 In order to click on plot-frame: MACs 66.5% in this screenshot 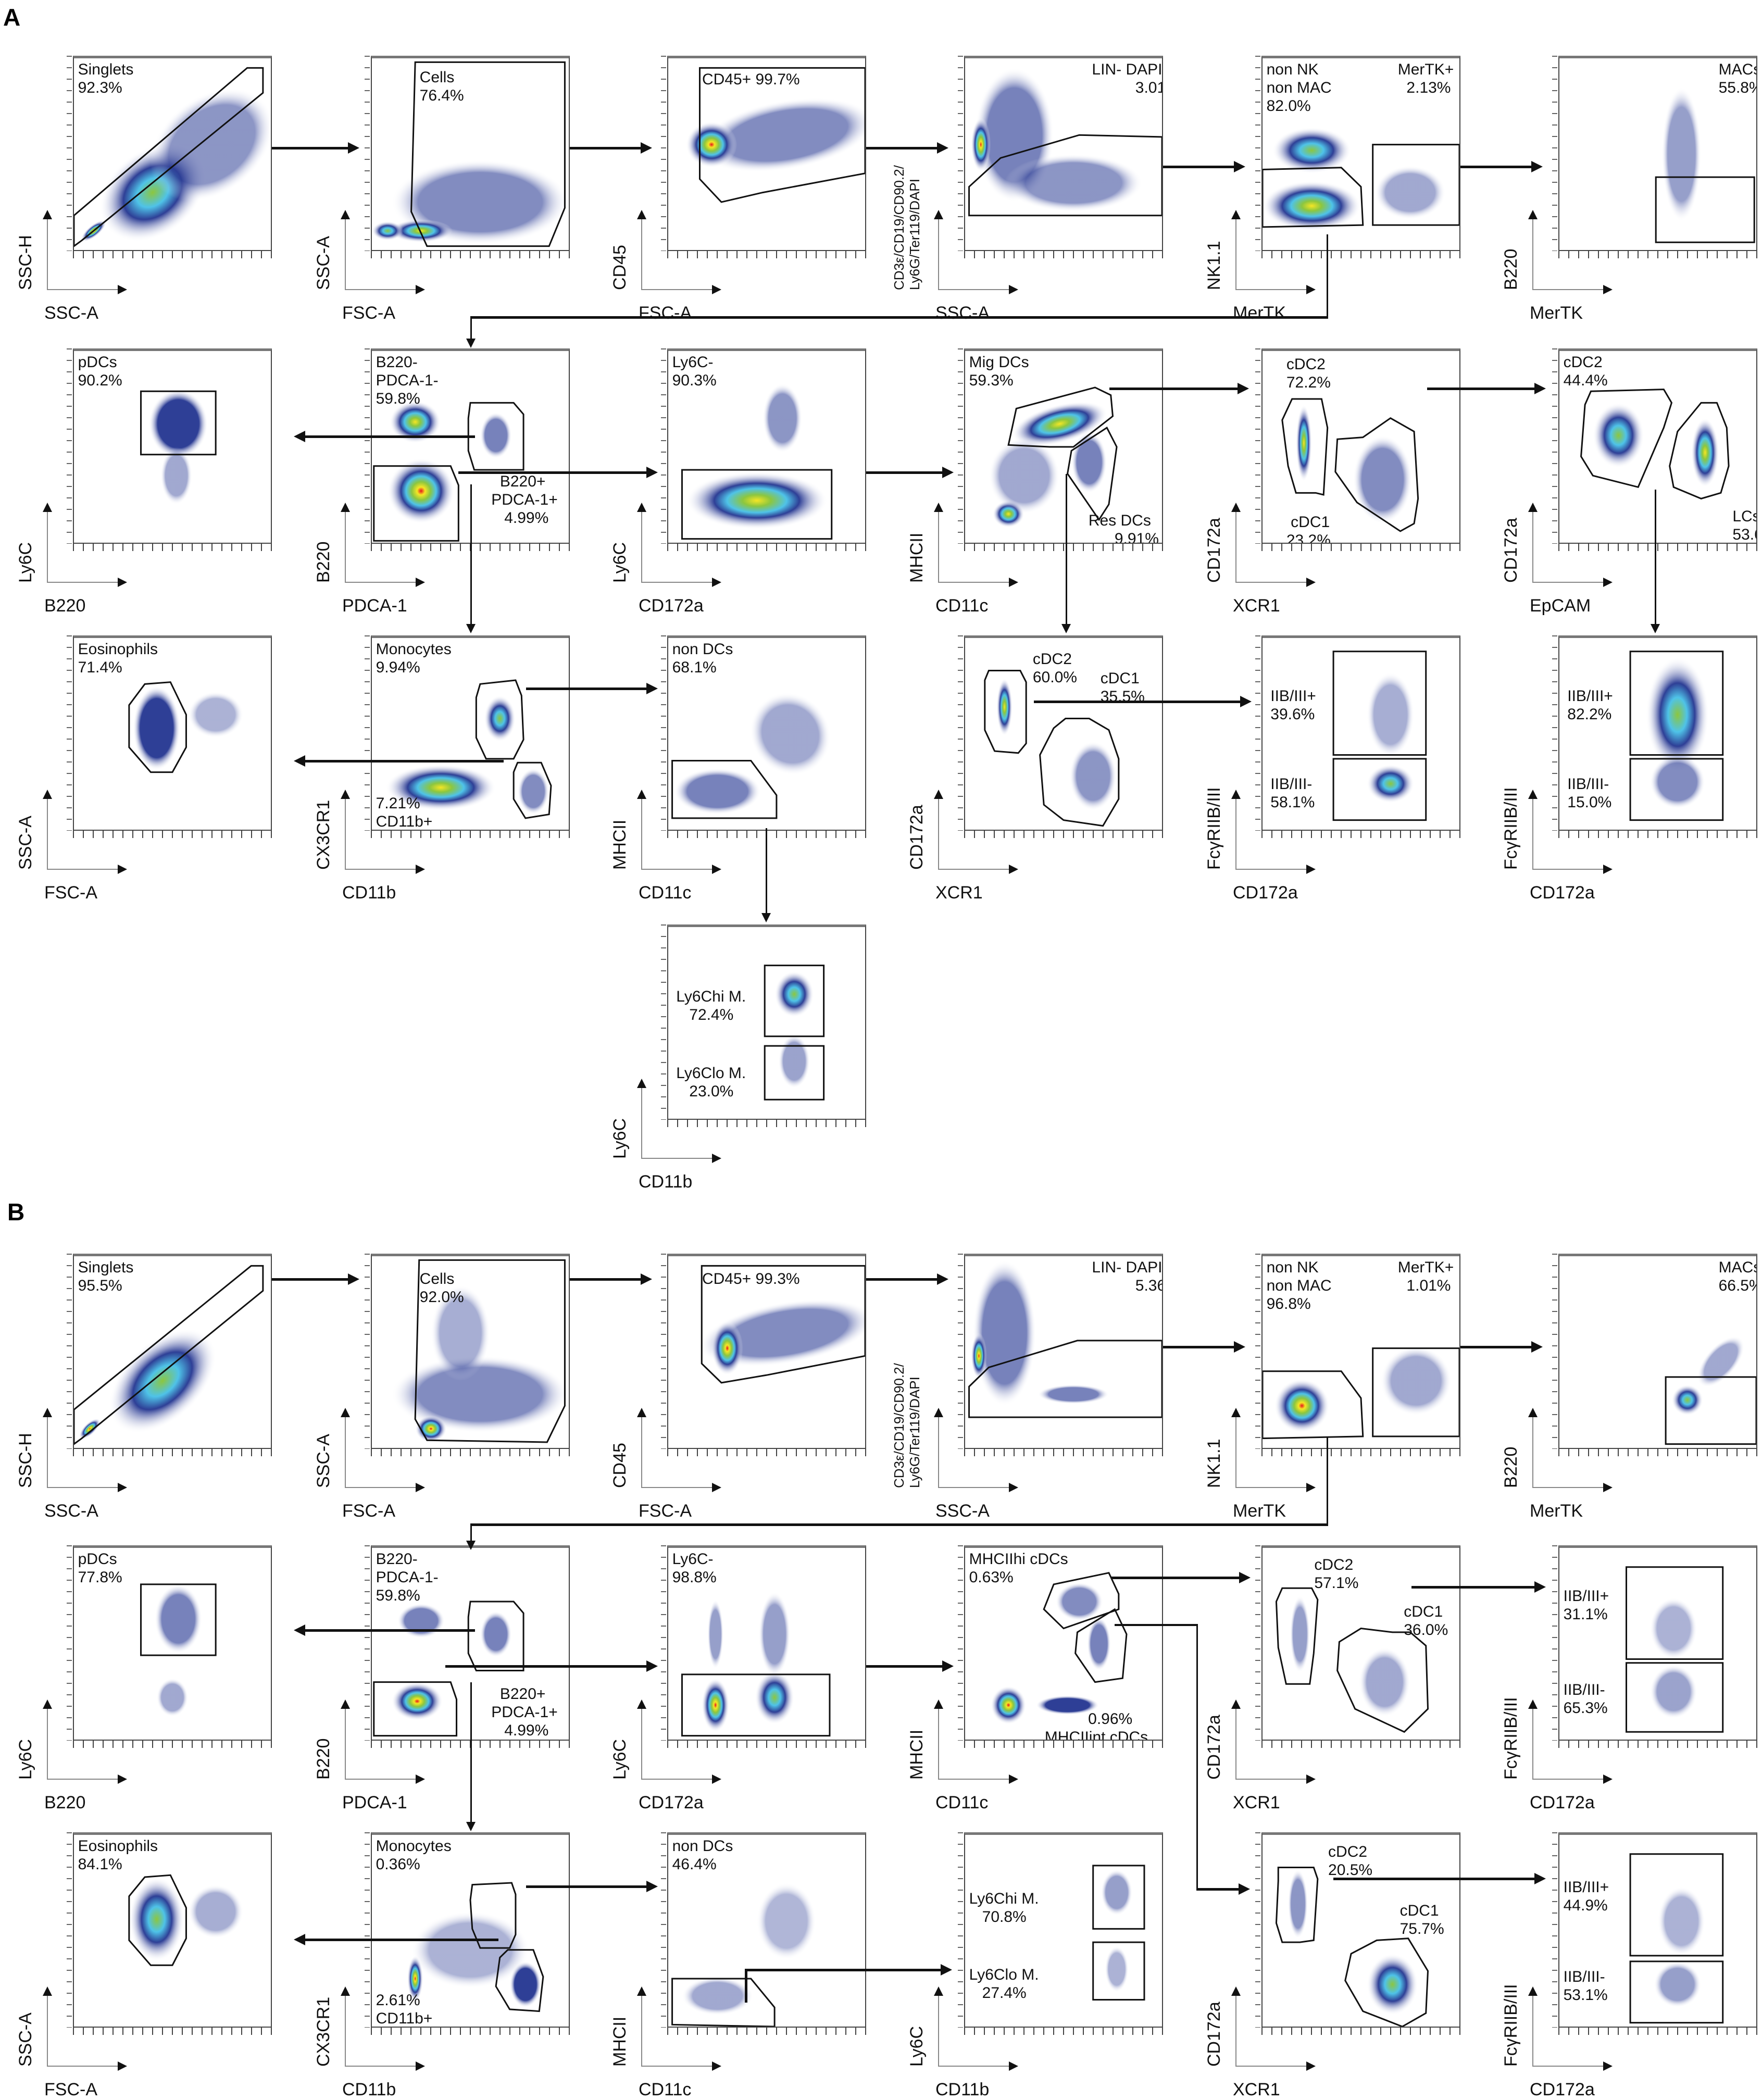, I will do `click(1657, 1352)`.